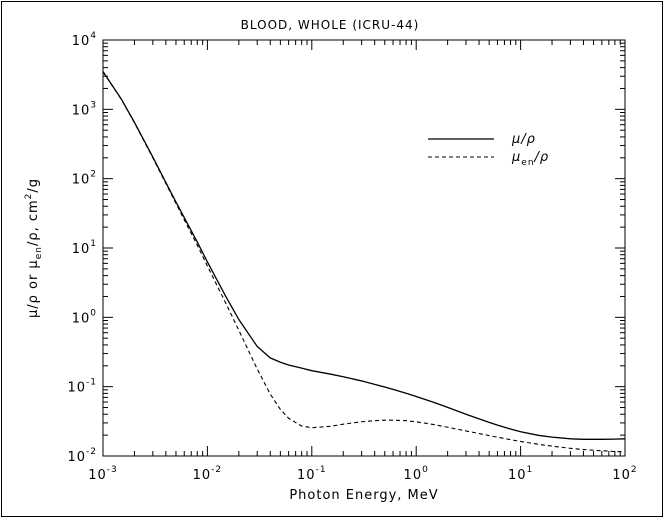  What do you see at coordinates (84, 40) in the screenshot?
I see `y-tick-label: 104` at bounding box center [84, 40].